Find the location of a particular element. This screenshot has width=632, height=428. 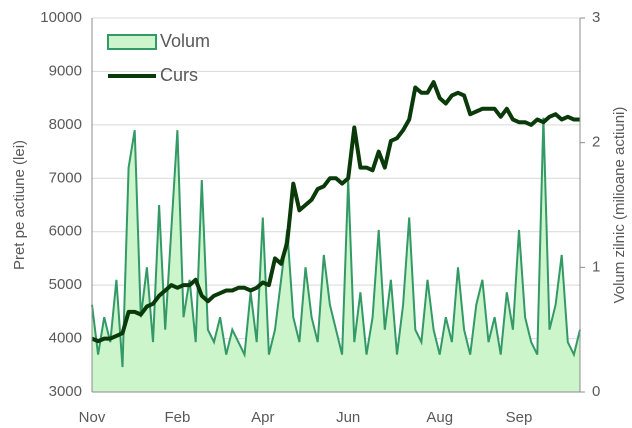

y-tick-label: 4000 is located at coordinates (65, 338).